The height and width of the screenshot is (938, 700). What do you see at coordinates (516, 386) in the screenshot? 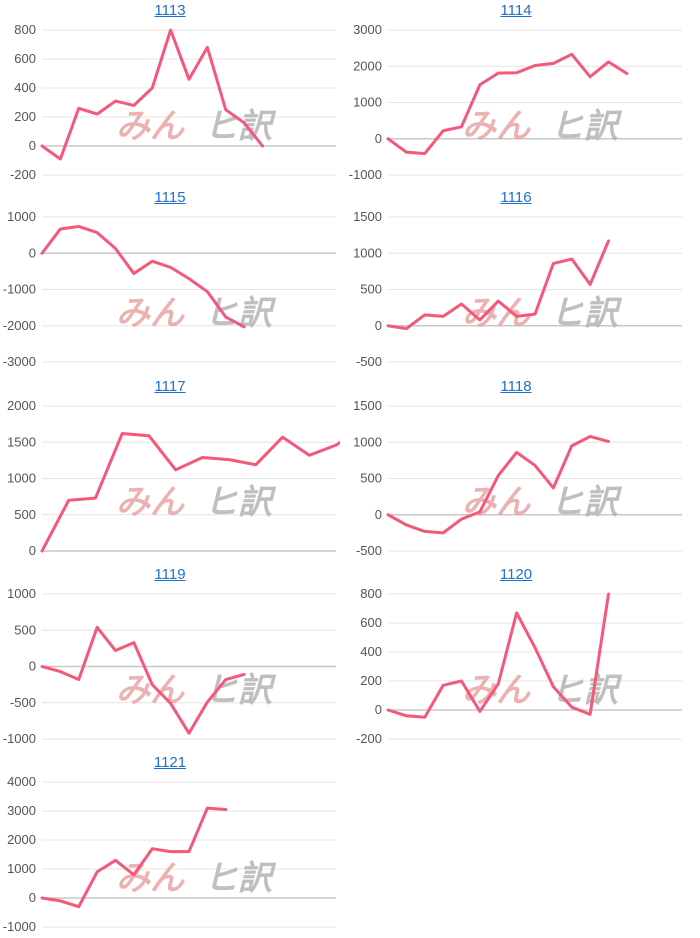
I see `chart-title-link: 1118` at bounding box center [516, 386].